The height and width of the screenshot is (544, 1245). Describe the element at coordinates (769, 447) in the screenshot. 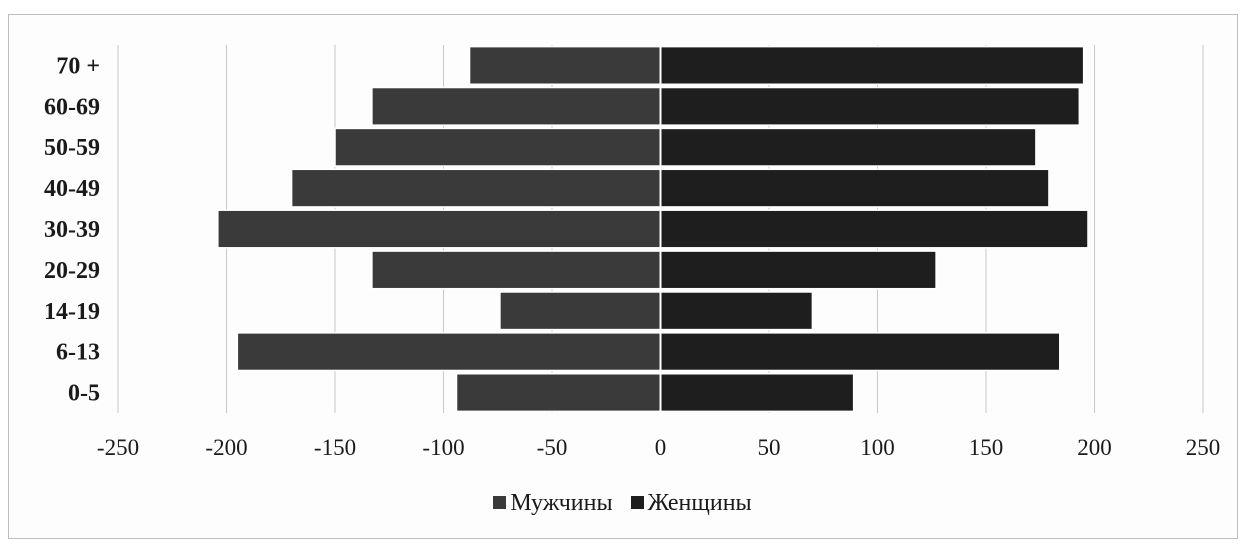

I see `x-tick-label: 50` at that location.